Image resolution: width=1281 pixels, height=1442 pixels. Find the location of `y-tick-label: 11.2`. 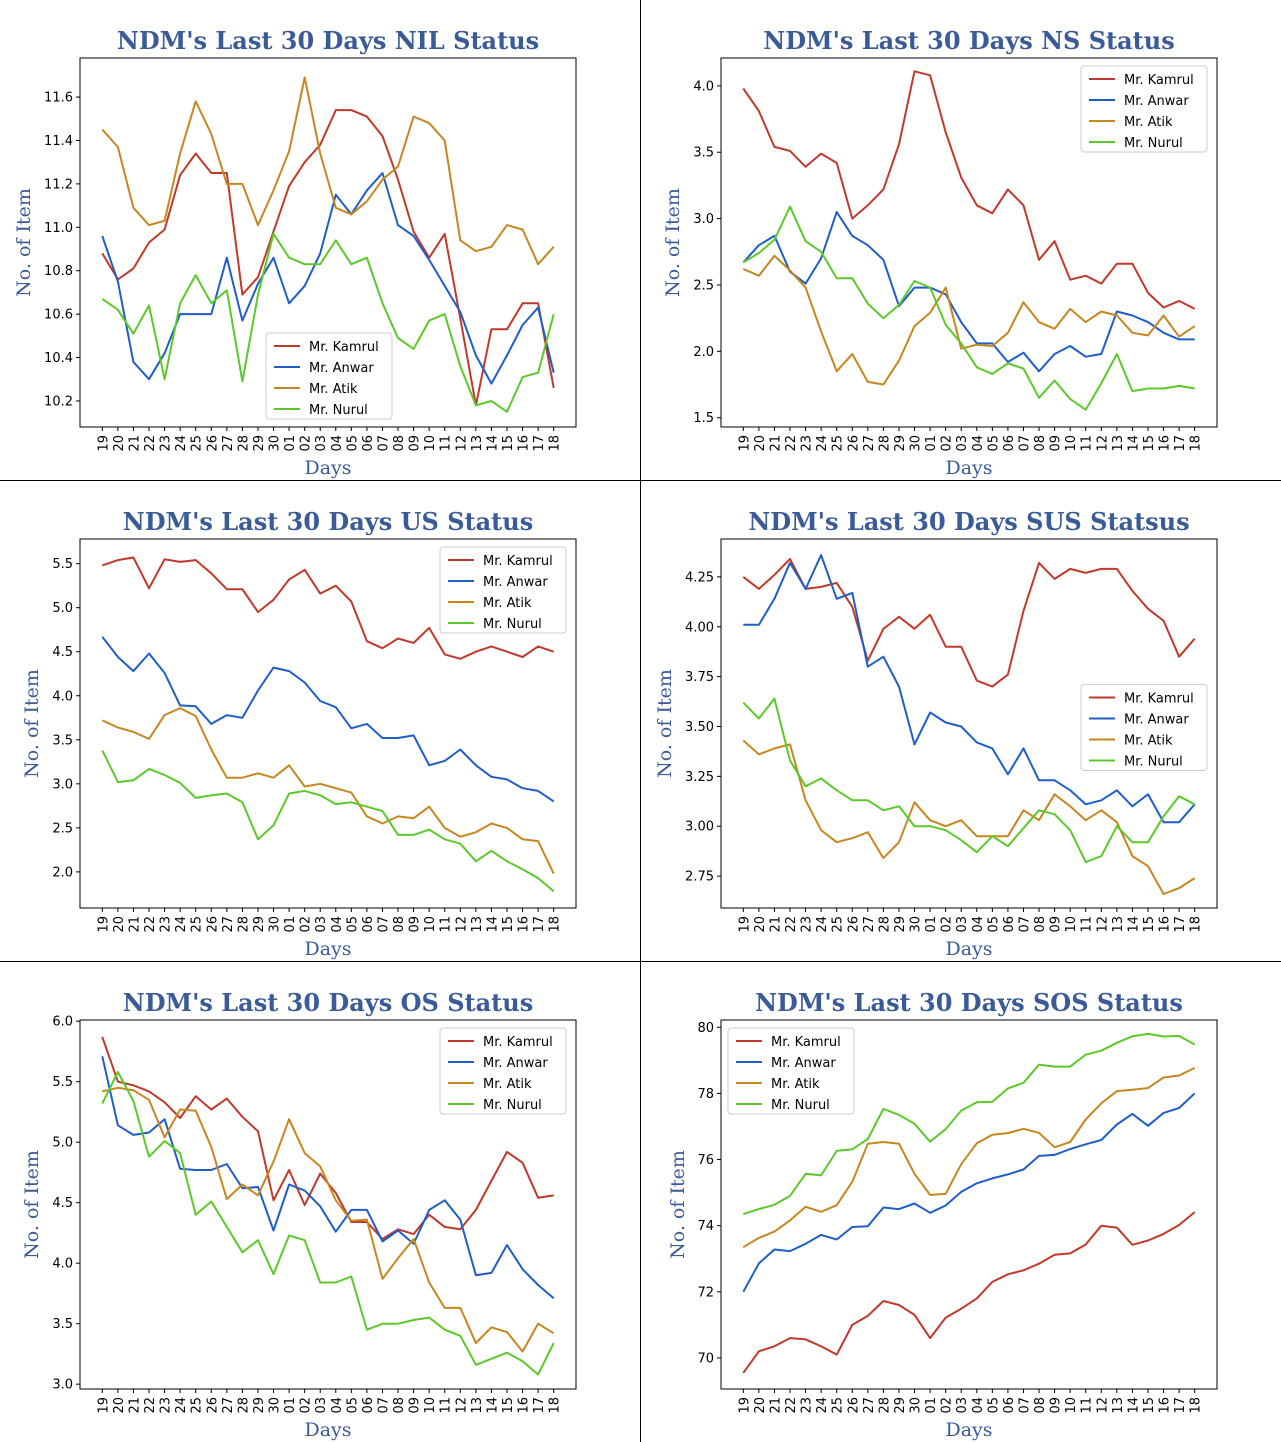

y-tick-label: 11.2 is located at coordinates (58, 184).